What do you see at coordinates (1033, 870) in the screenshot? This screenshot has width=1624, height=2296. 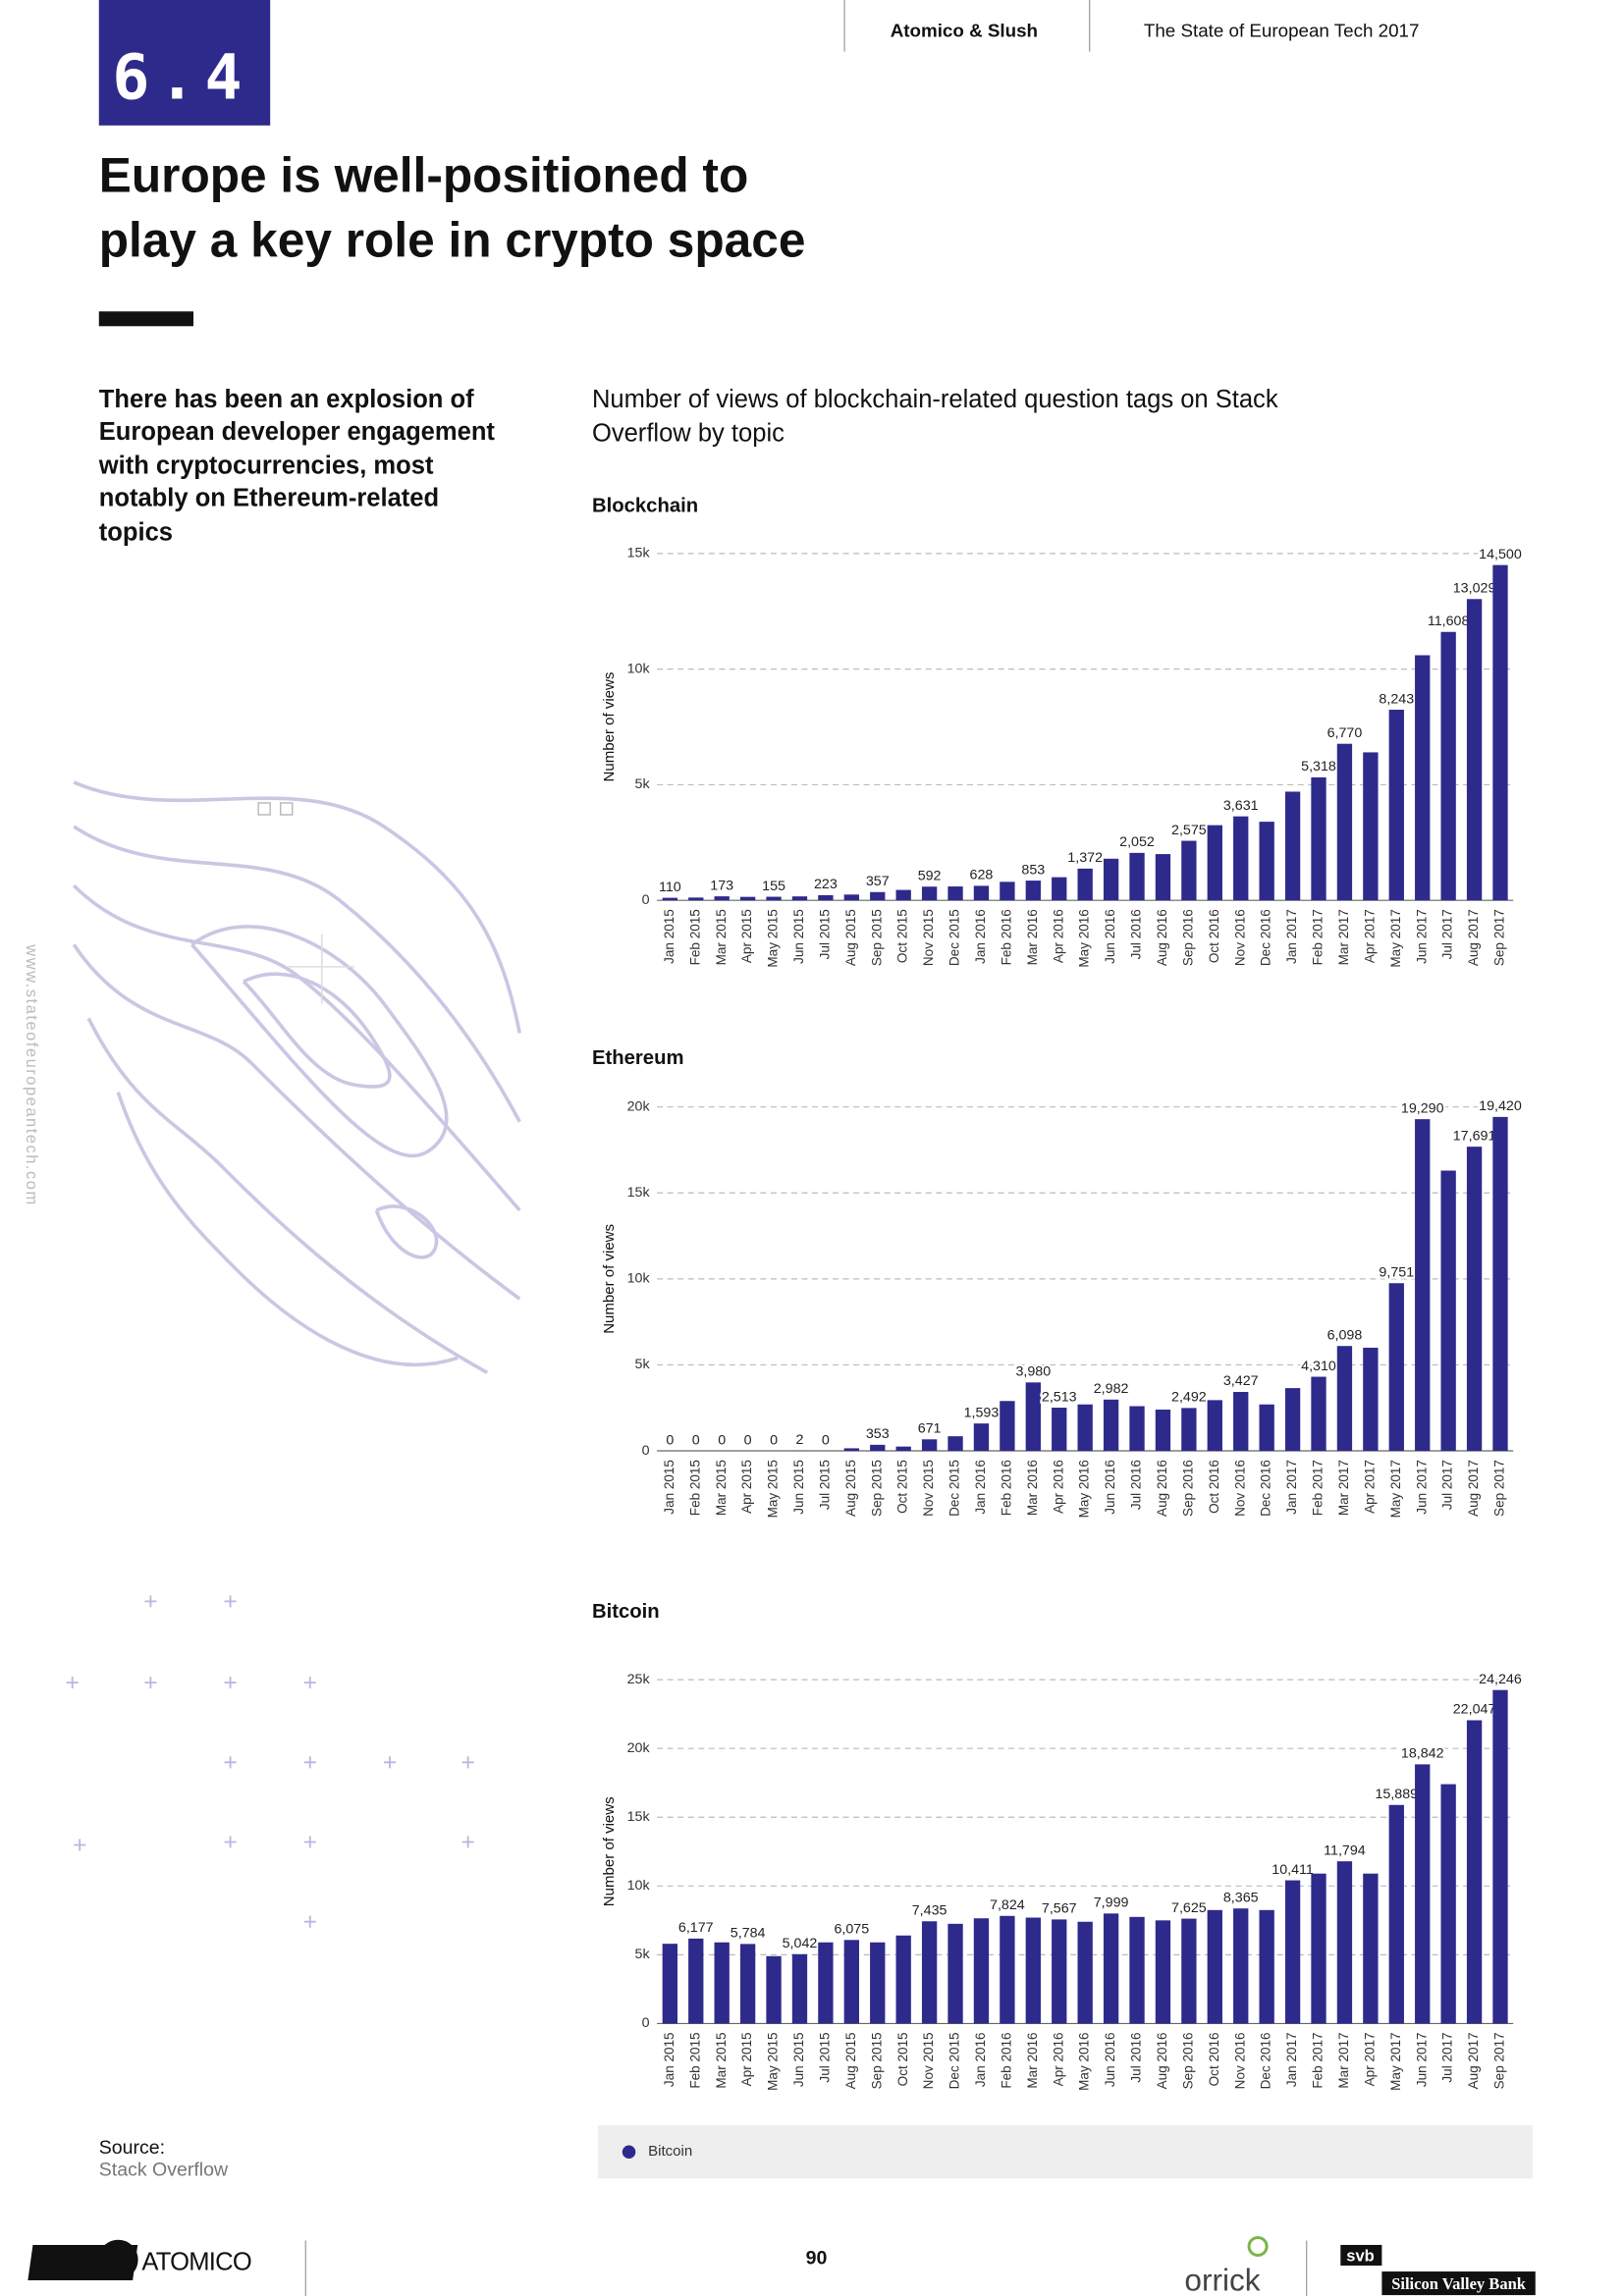 I see `value-label: 853` at bounding box center [1033, 870].